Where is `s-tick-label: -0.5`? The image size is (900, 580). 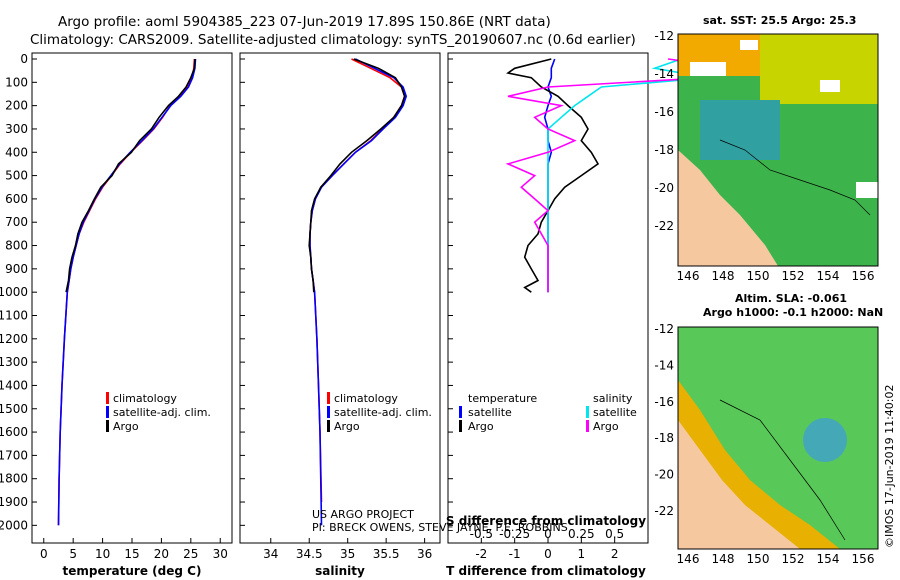
s-tick-label: -0.5 is located at coordinates (481, 534).